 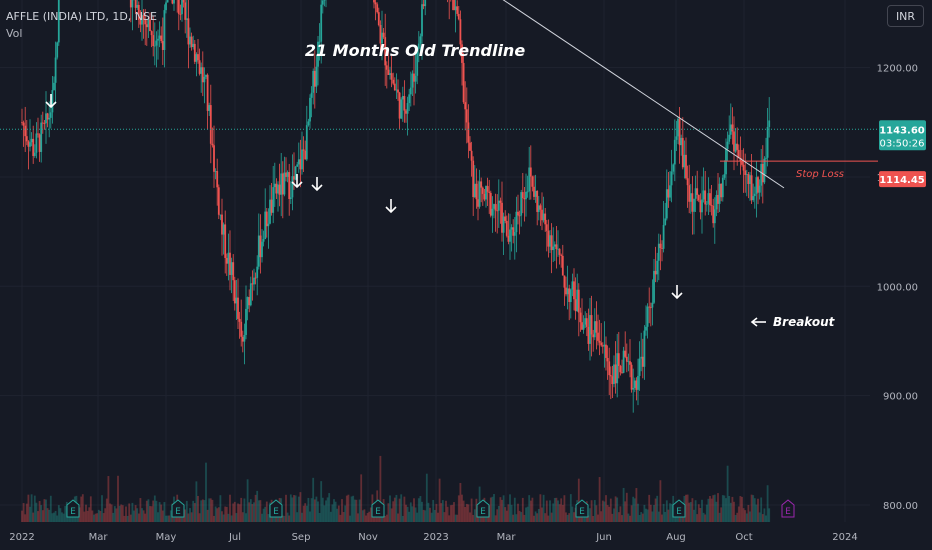 I want to click on symbol-title: AFFLE (INDIA) LTD, 1D, NSE, so click(x=81, y=16).